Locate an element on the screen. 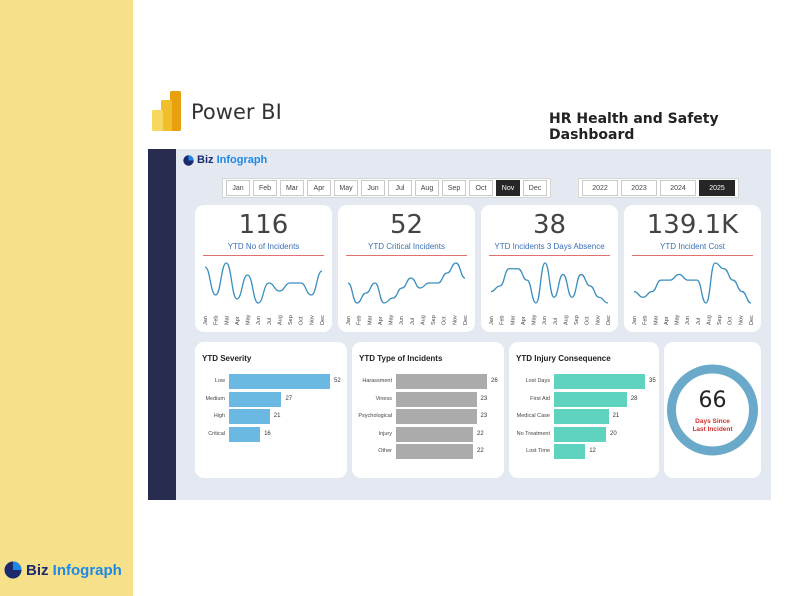  bar-row: Harassment 26 is located at coordinates (428, 381).